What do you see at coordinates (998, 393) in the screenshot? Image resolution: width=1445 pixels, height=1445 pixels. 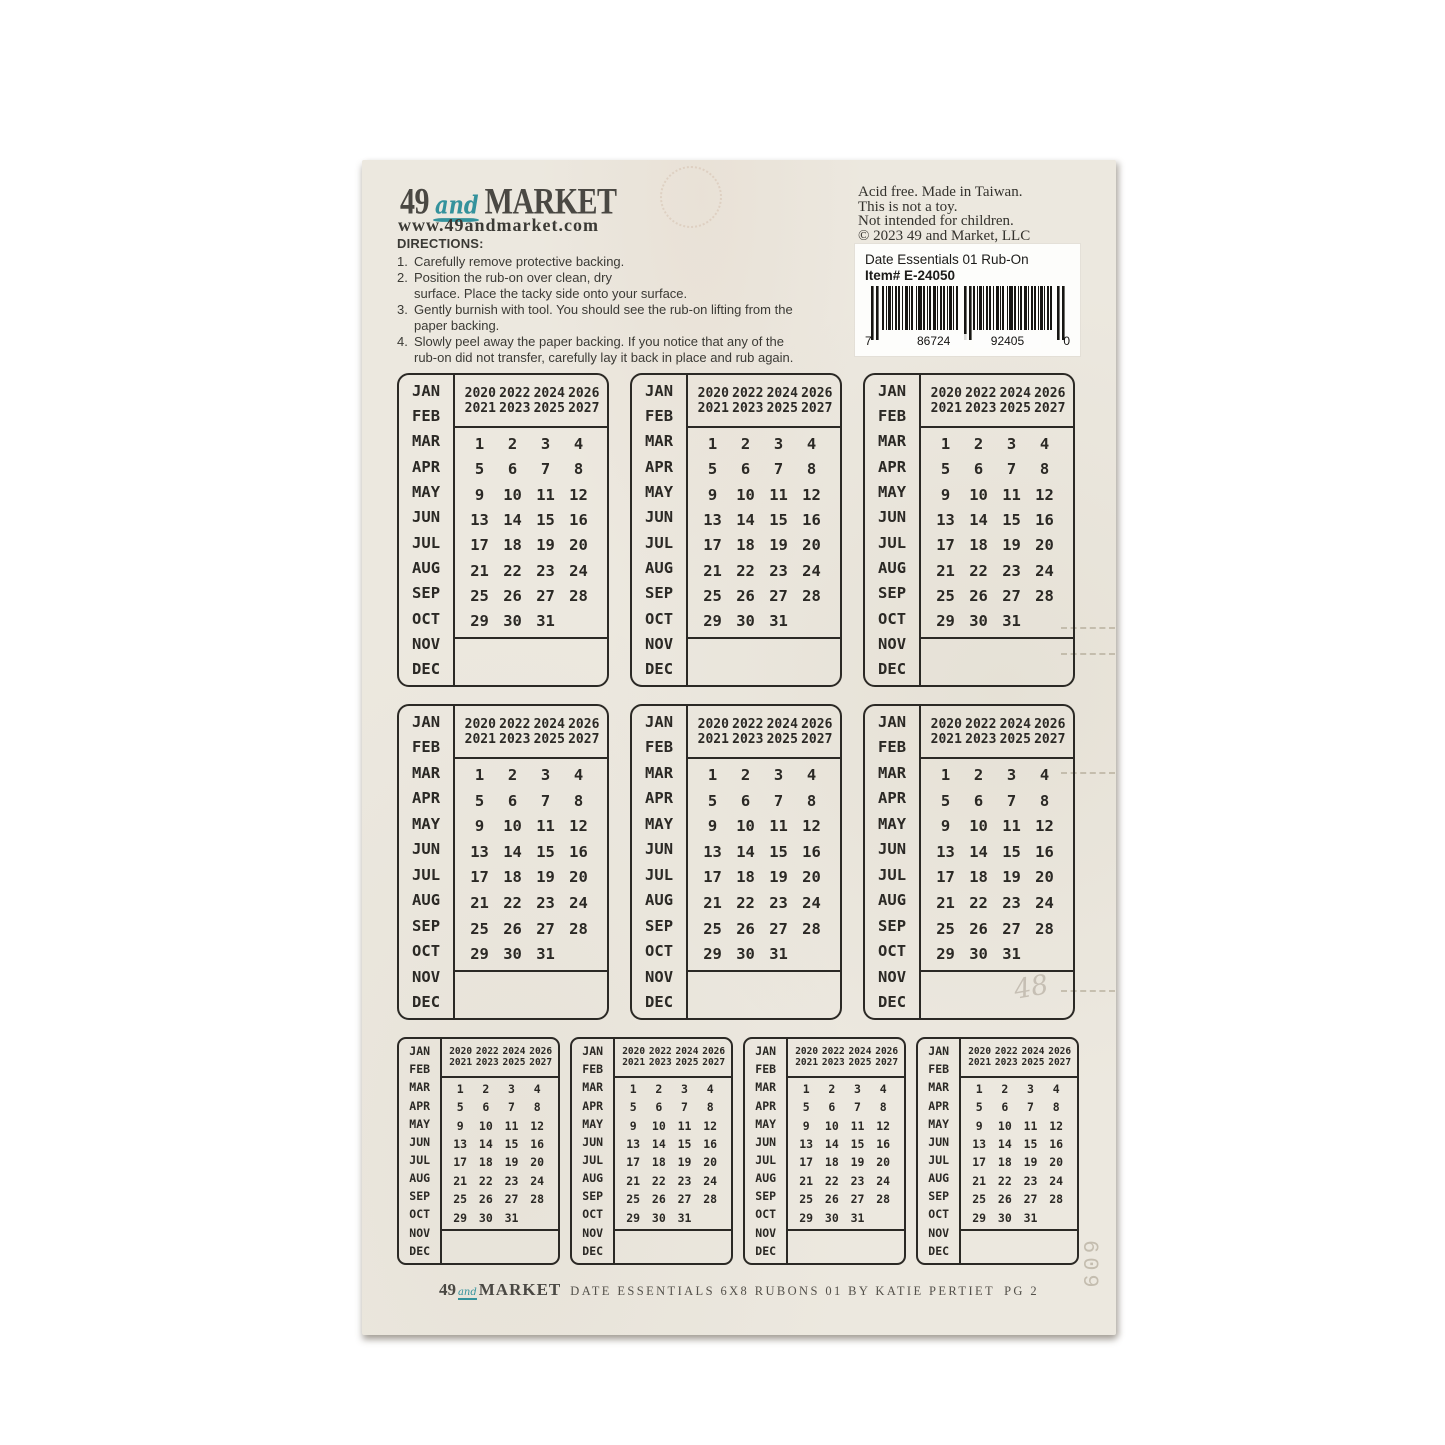 I see `calendar-year-row: 2020 2022 2024 2026` at bounding box center [998, 393].